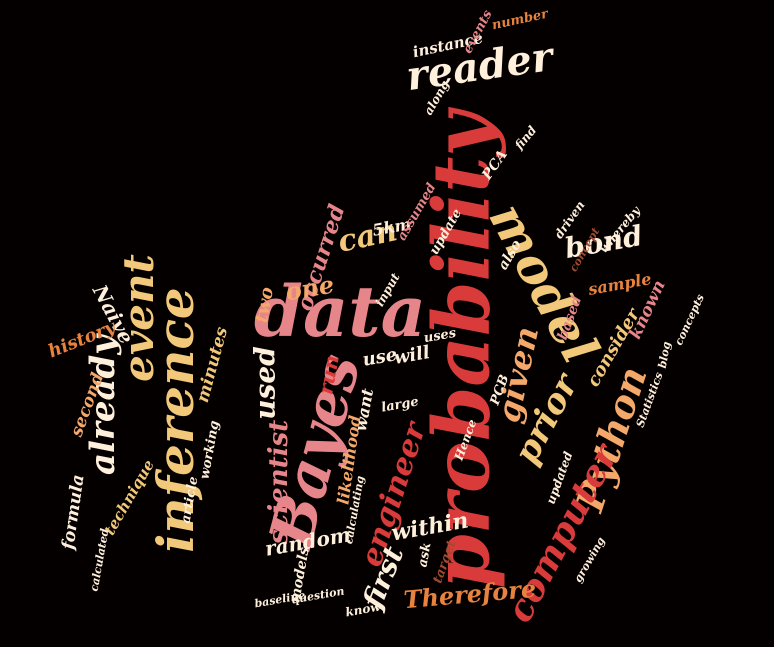  What do you see at coordinates (73, 512) in the screenshot?
I see `word-formula: formula` at bounding box center [73, 512].